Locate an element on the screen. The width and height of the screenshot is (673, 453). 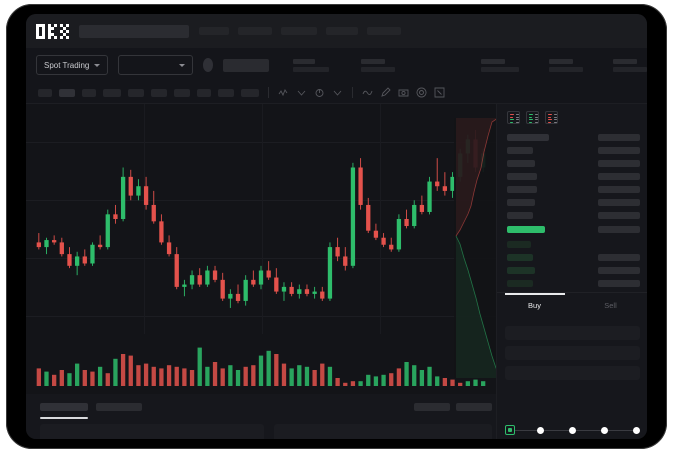
fullscreen-icon is located at coordinates (439, 92).